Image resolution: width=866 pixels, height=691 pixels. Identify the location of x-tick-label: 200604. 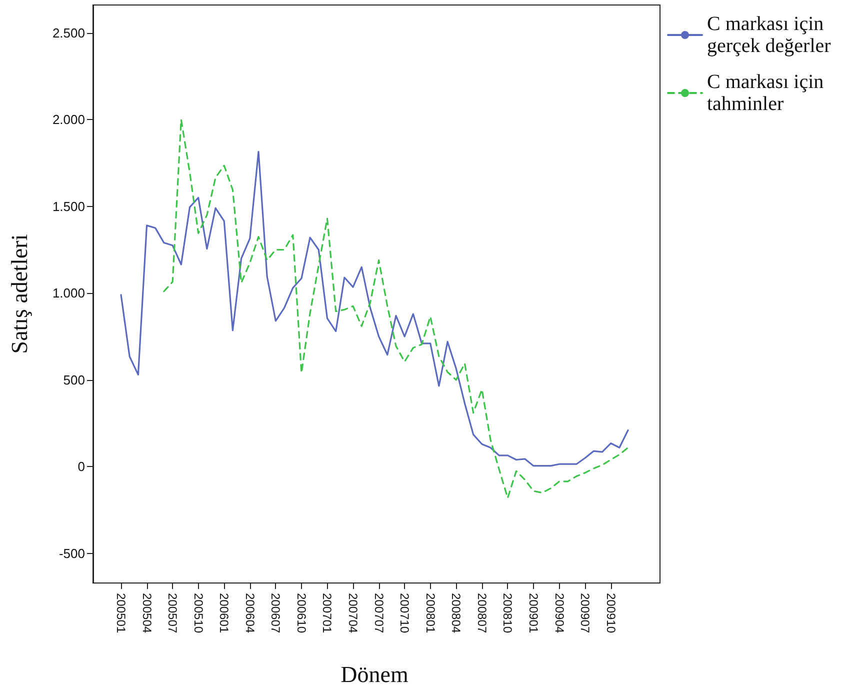
(249, 613).